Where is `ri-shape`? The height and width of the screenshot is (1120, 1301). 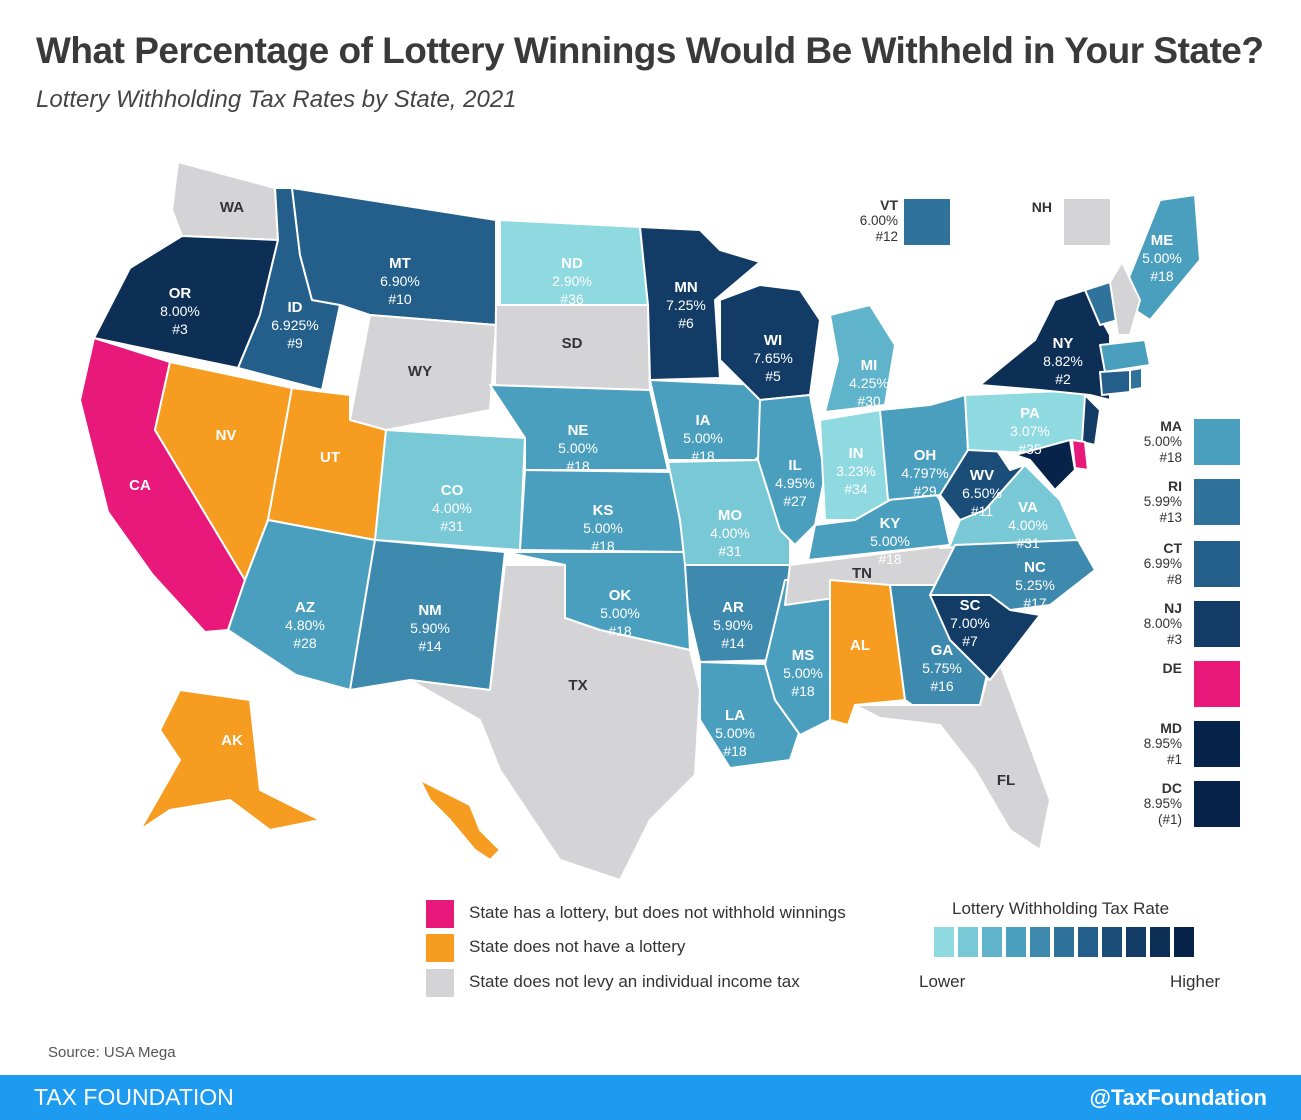
ri-shape is located at coordinates (1136, 379).